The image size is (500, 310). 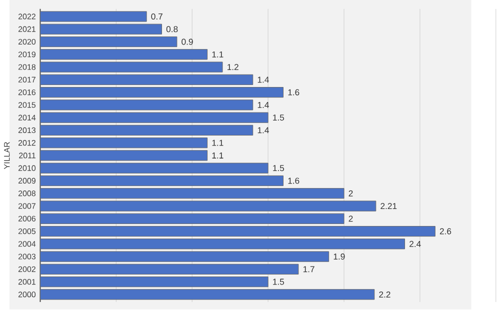 I want to click on y-tick-label: 2021, so click(x=27, y=29).